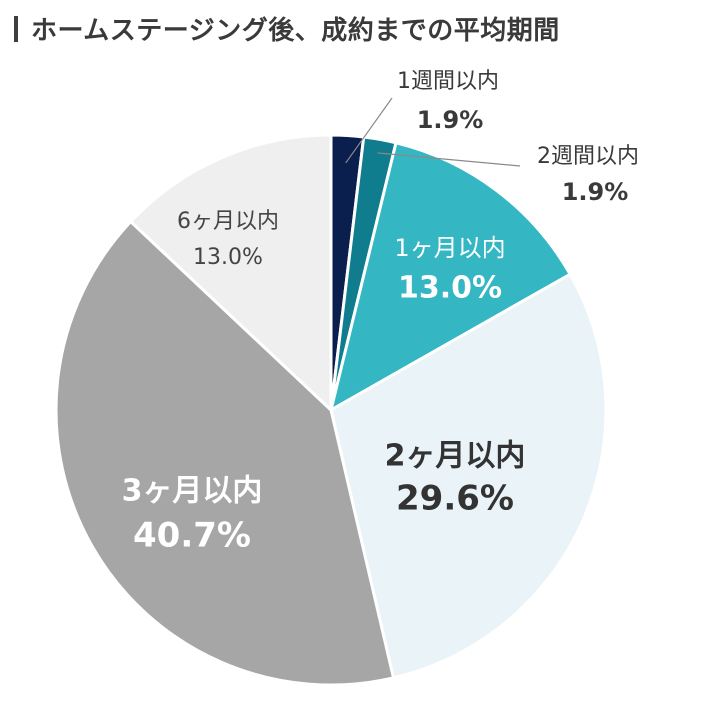  I want to click on chart-title: ホームステージング後、成約までの平均期間, so click(295, 31).